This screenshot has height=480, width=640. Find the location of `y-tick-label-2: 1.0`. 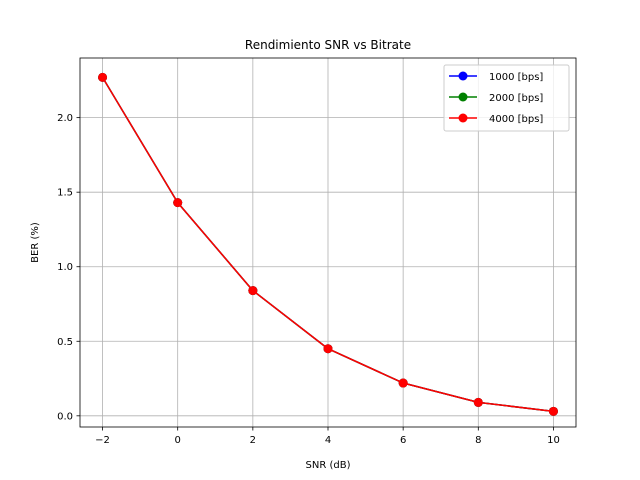

y-tick-label-2: 1.0 is located at coordinates (65, 267).